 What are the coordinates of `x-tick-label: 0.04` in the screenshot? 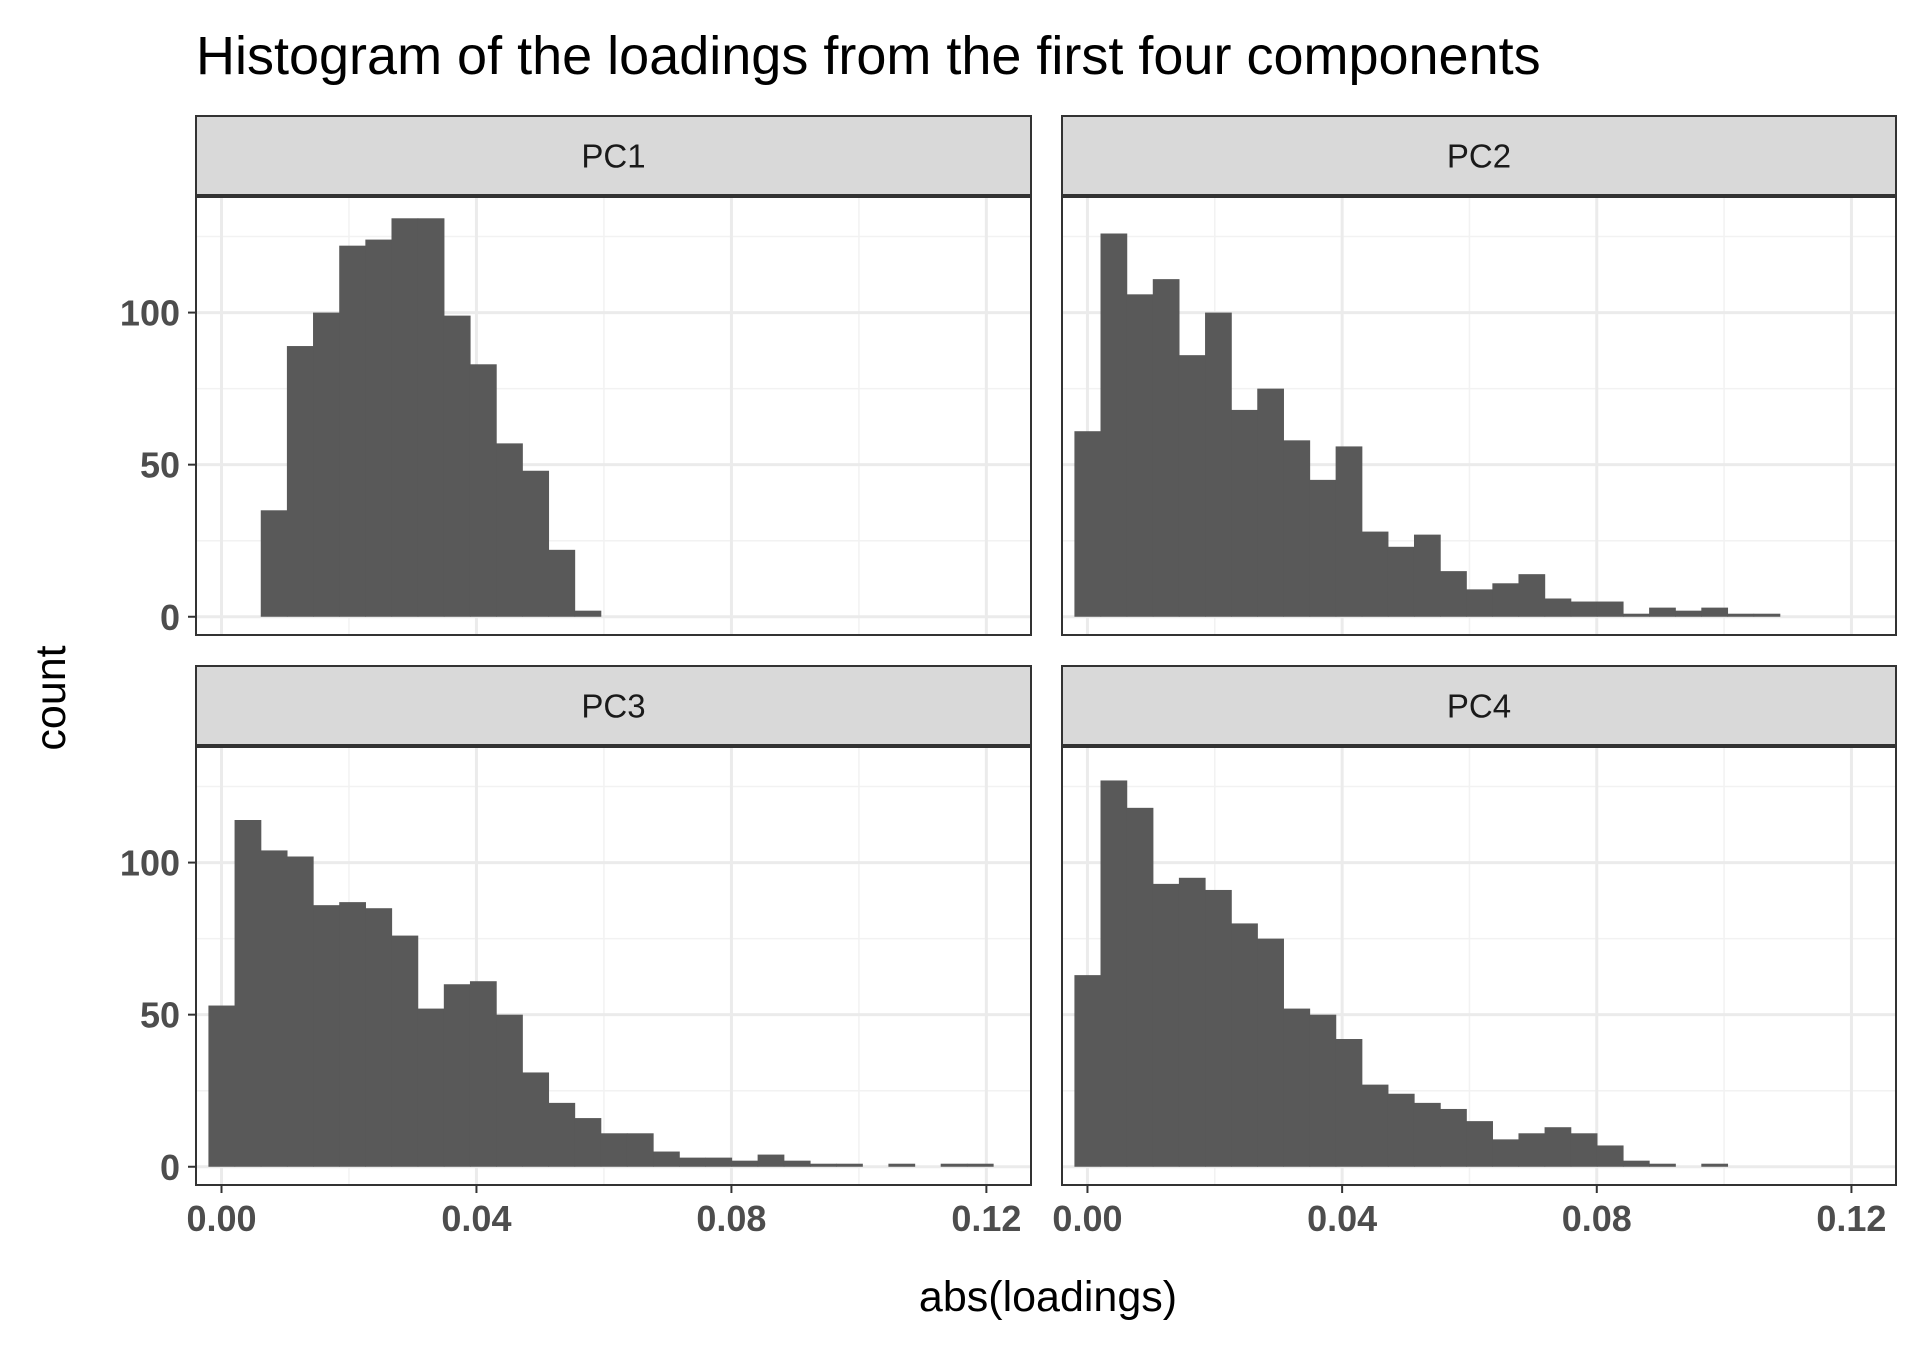 It's located at (1342, 1218).